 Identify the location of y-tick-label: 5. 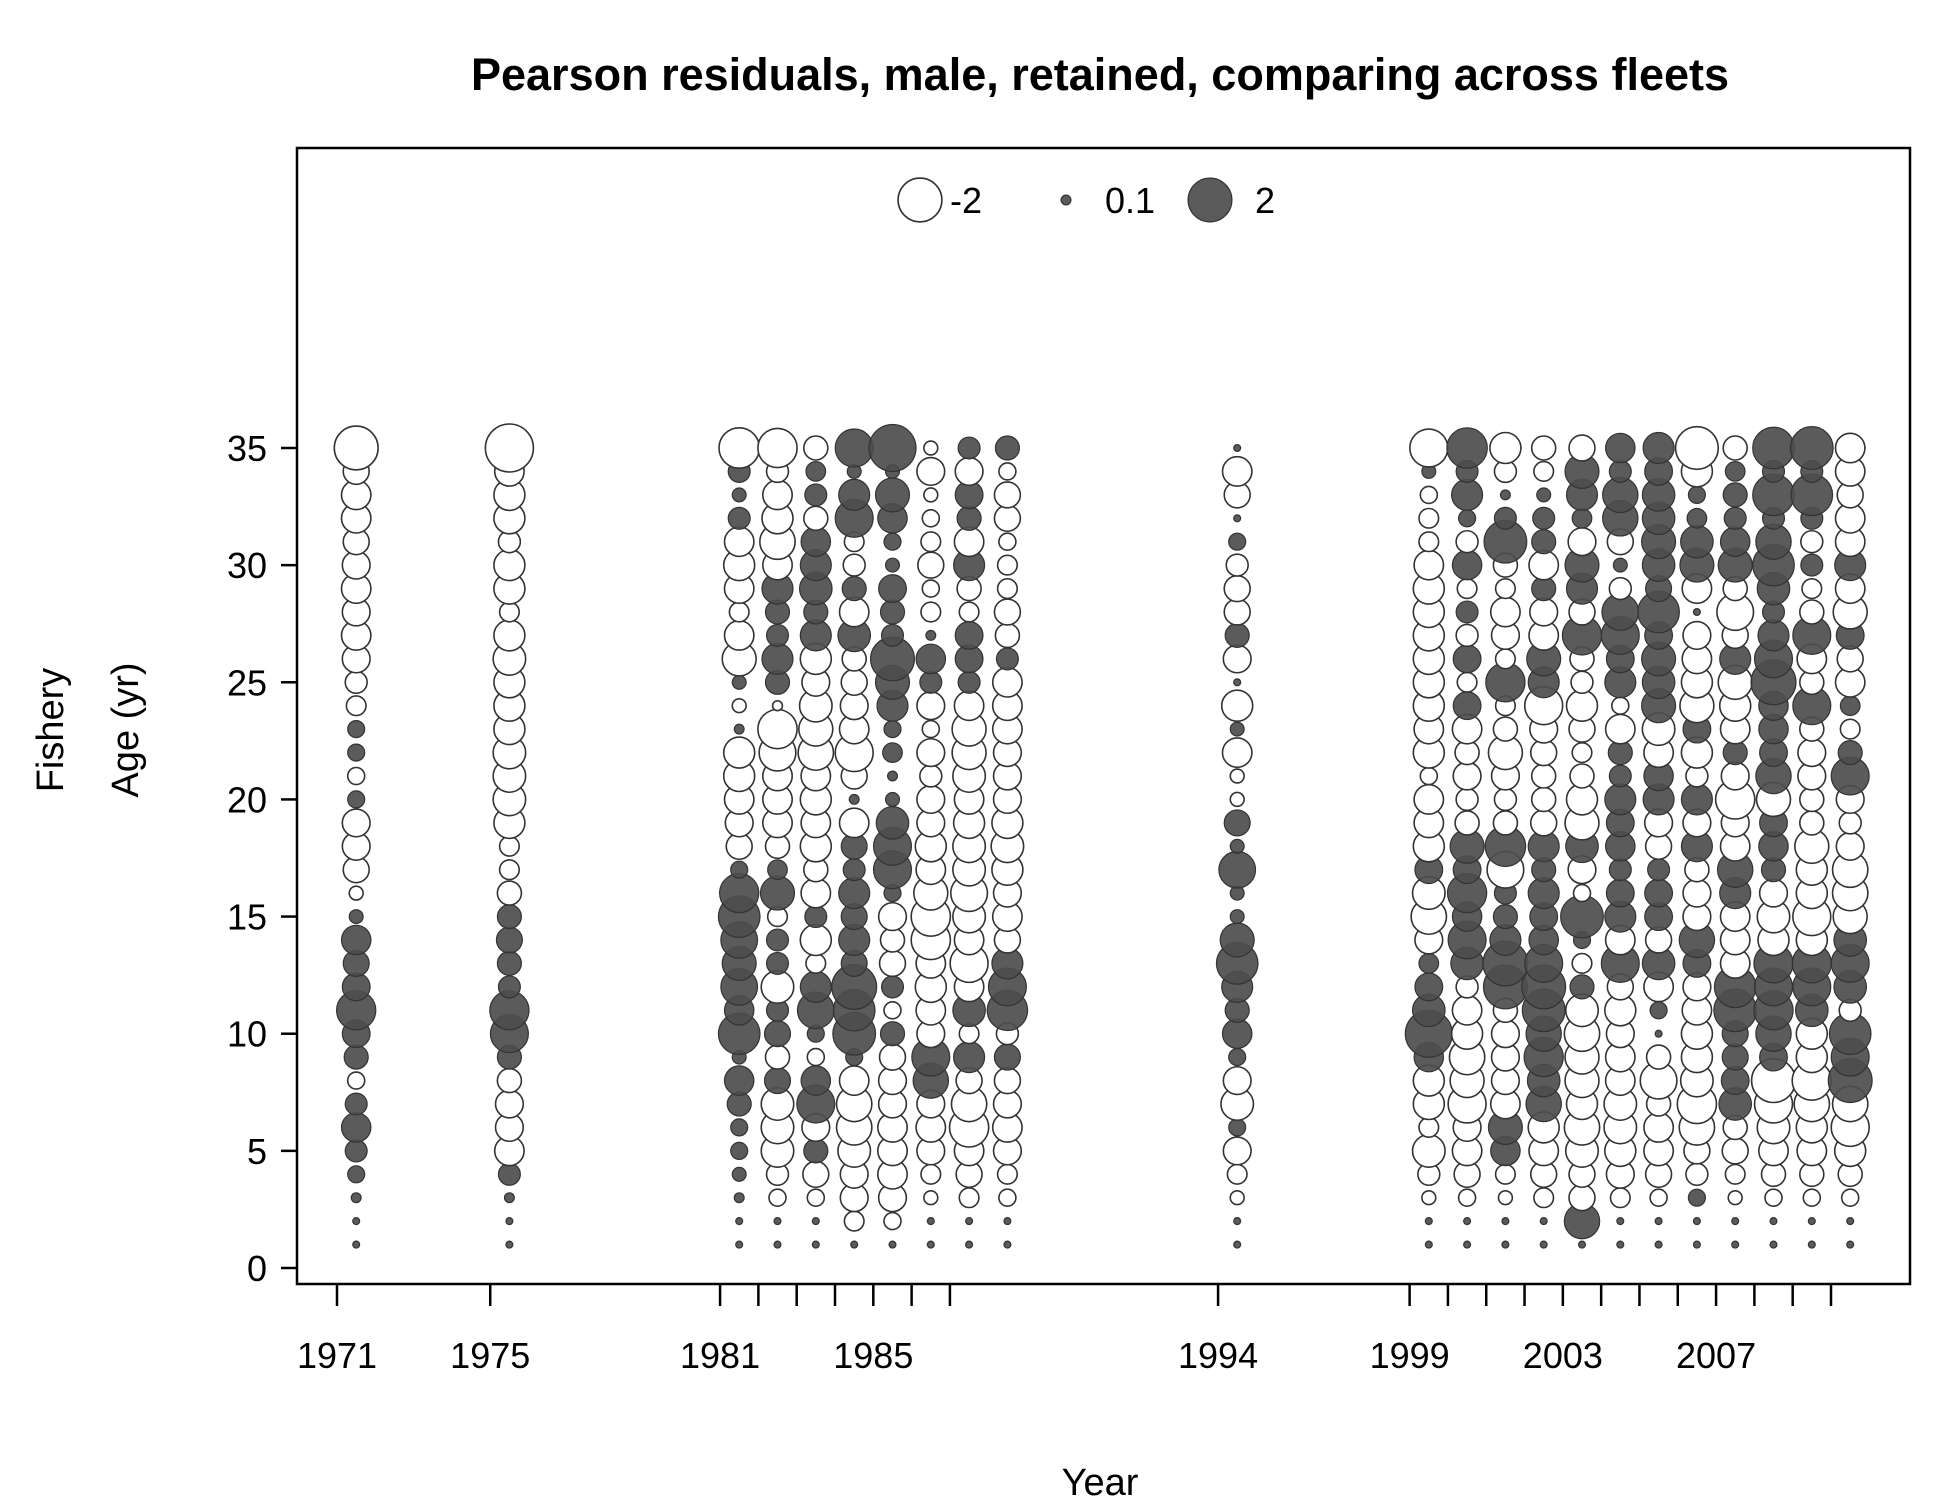
(257, 1151).